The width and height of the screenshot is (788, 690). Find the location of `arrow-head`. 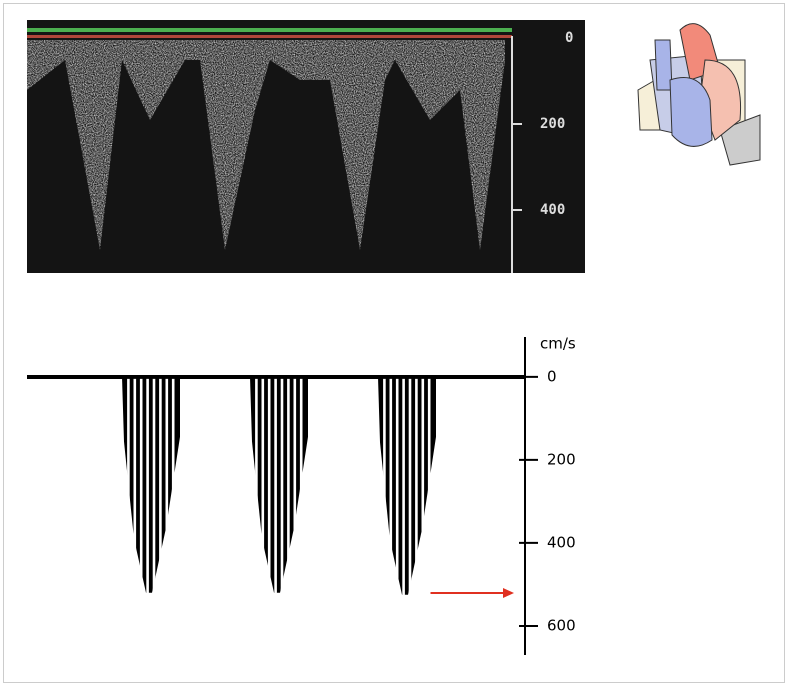

arrow-head is located at coordinates (508, 593).